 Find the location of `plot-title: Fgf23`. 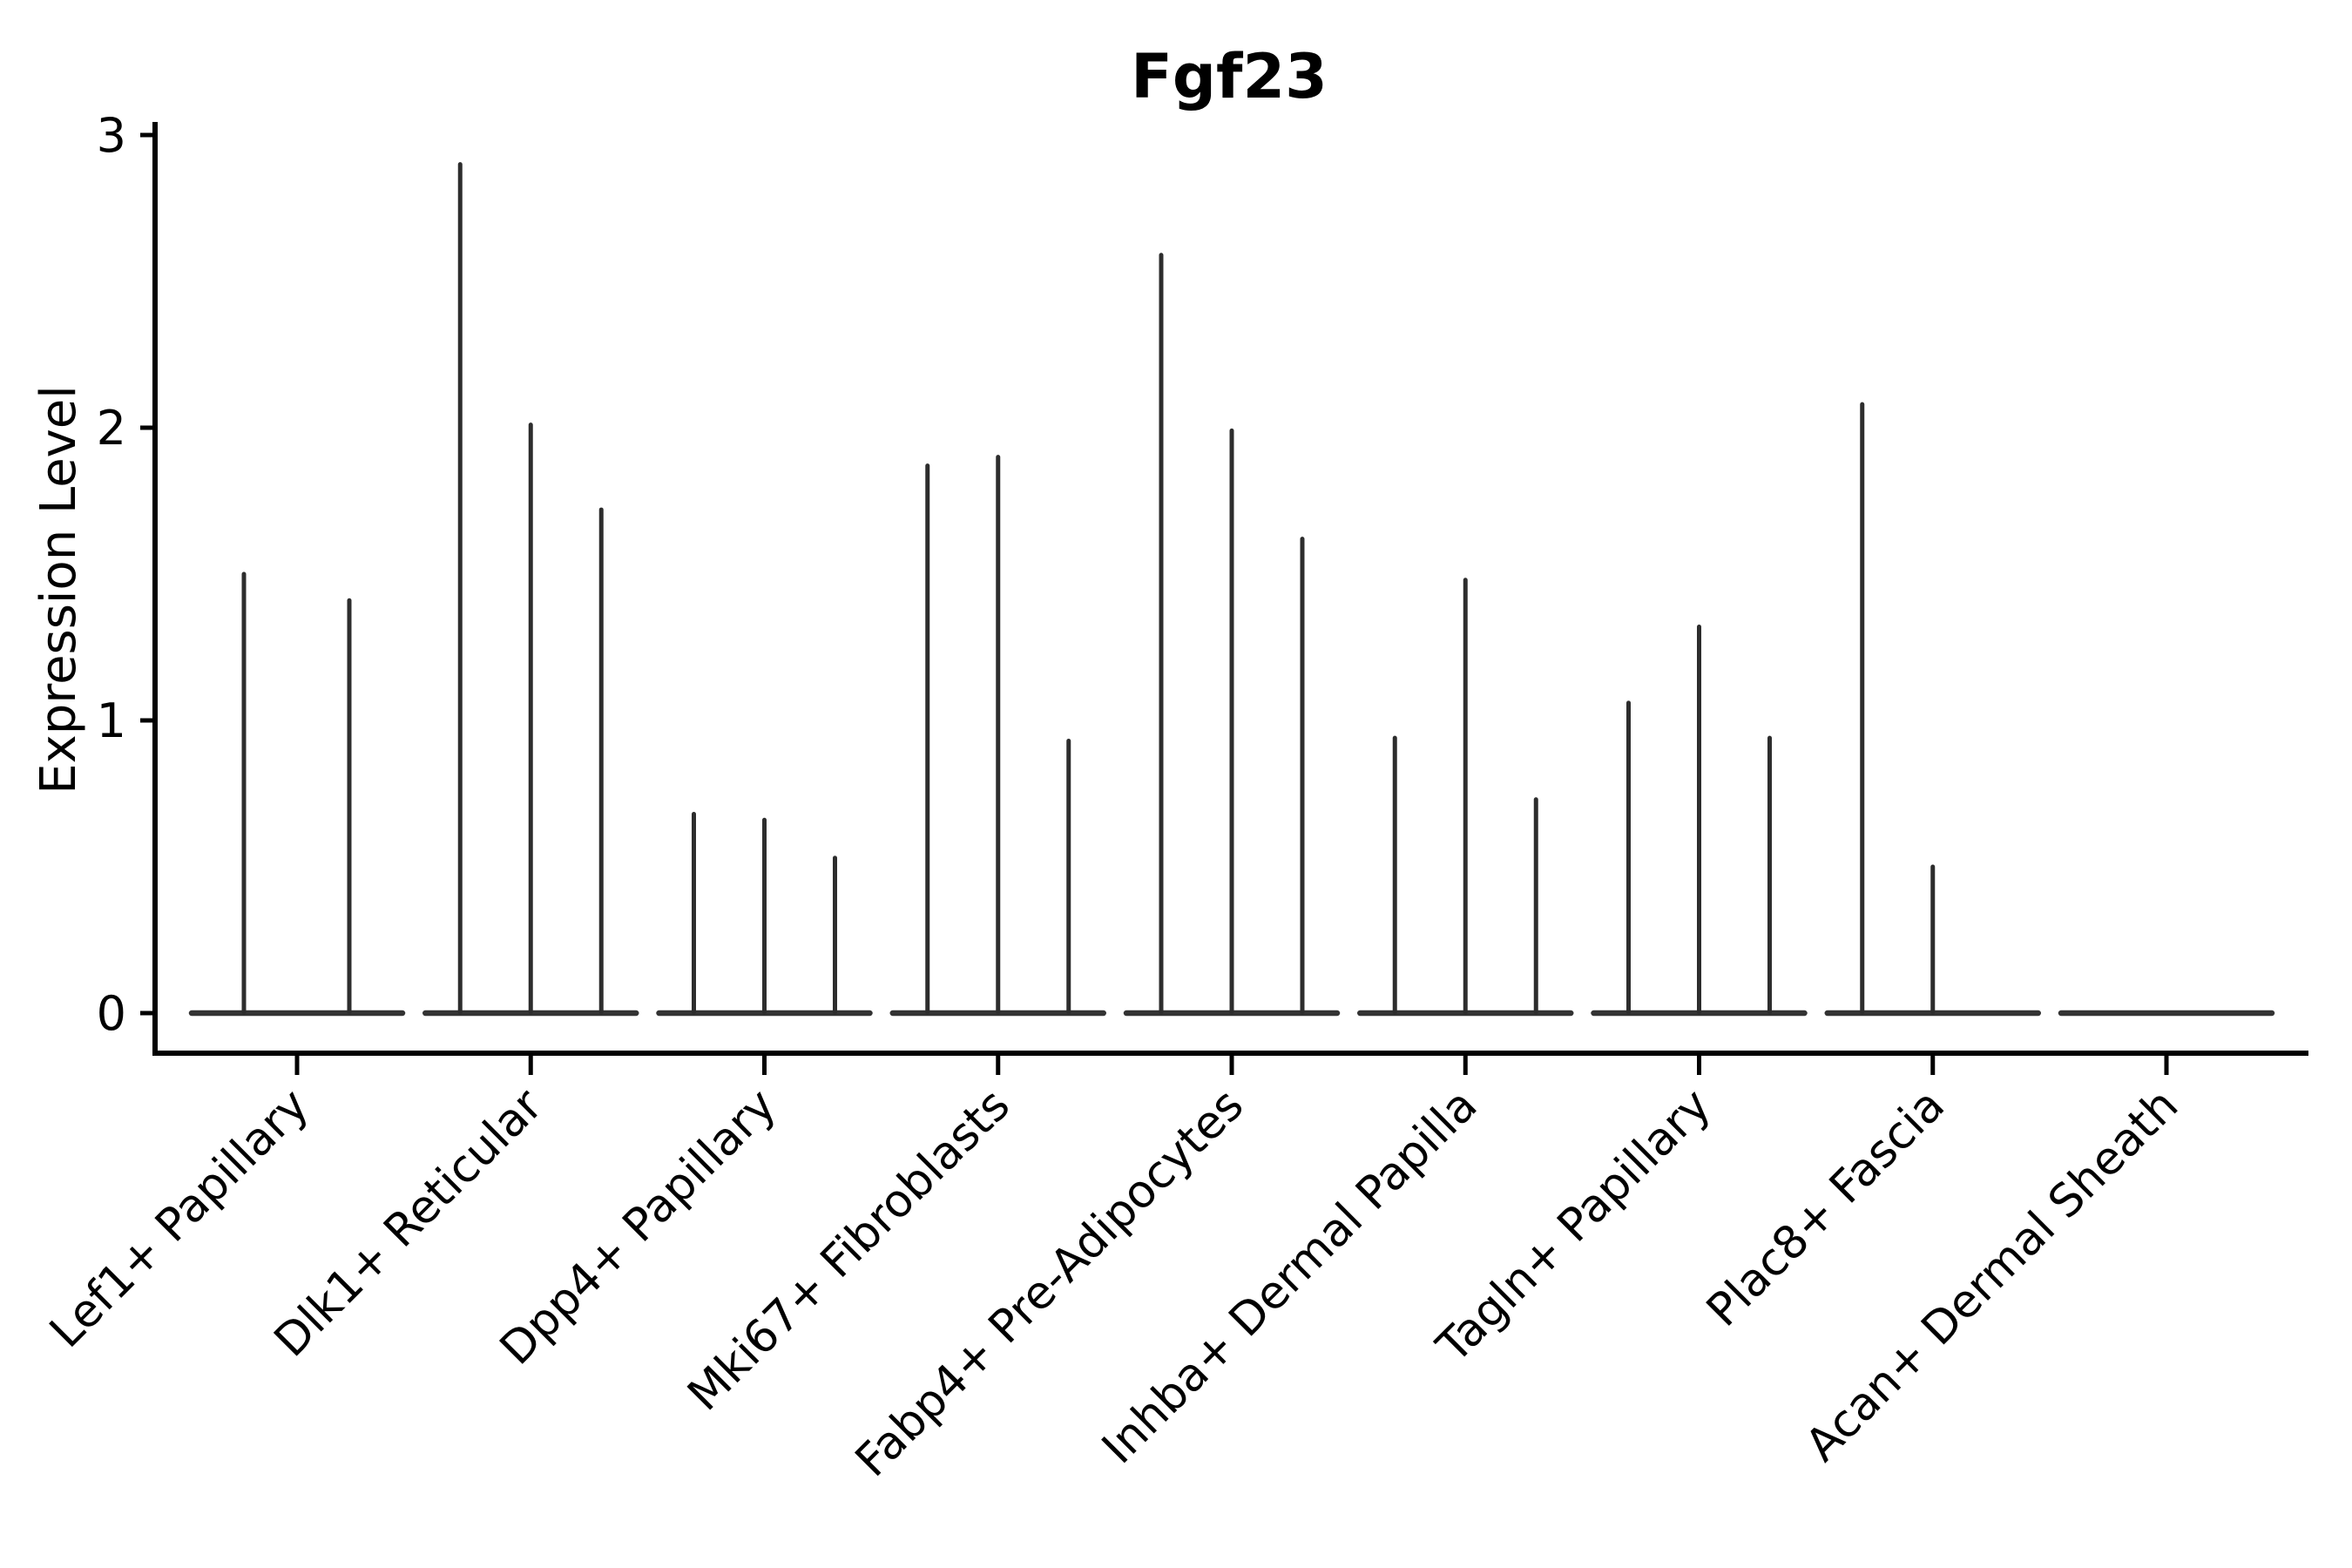

plot-title: Fgf23 is located at coordinates (1230, 76).